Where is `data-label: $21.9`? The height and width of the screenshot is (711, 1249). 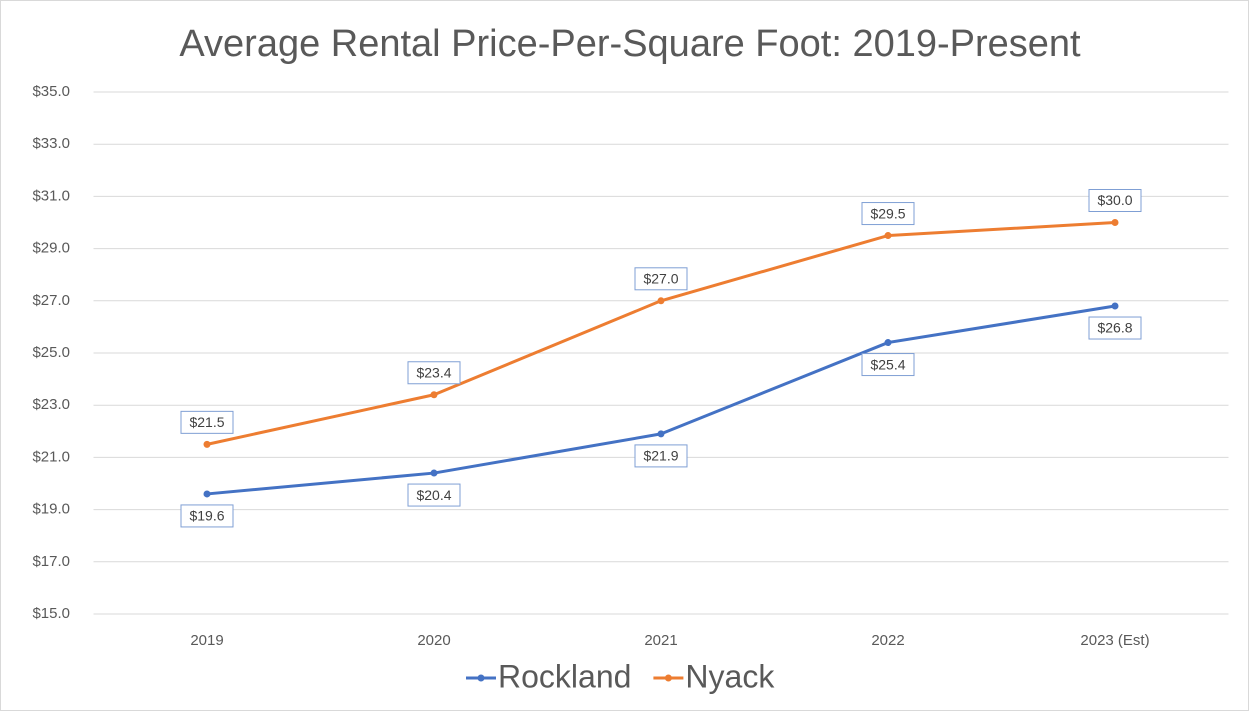
data-label: $21.9 is located at coordinates (660, 456).